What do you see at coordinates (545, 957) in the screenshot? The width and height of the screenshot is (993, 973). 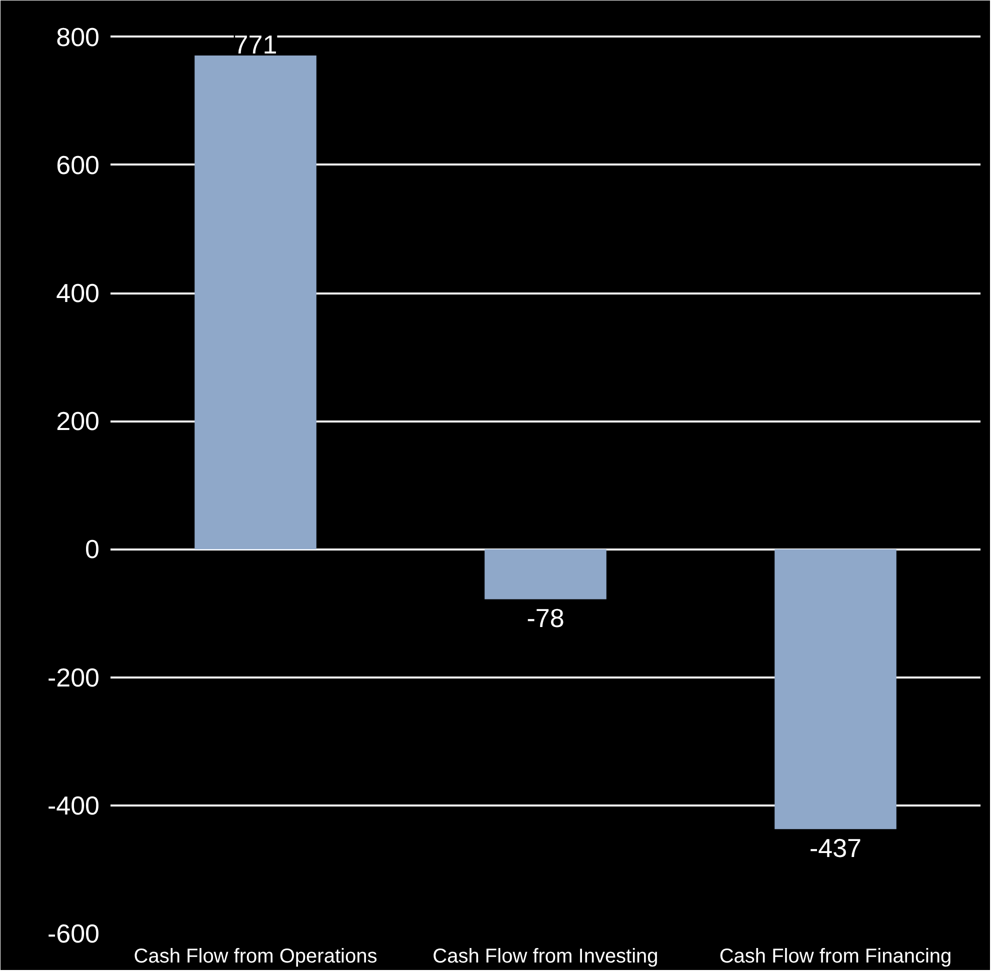 I see `x-tick-label: Cash Flow from Investing` at bounding box center [545, 957].